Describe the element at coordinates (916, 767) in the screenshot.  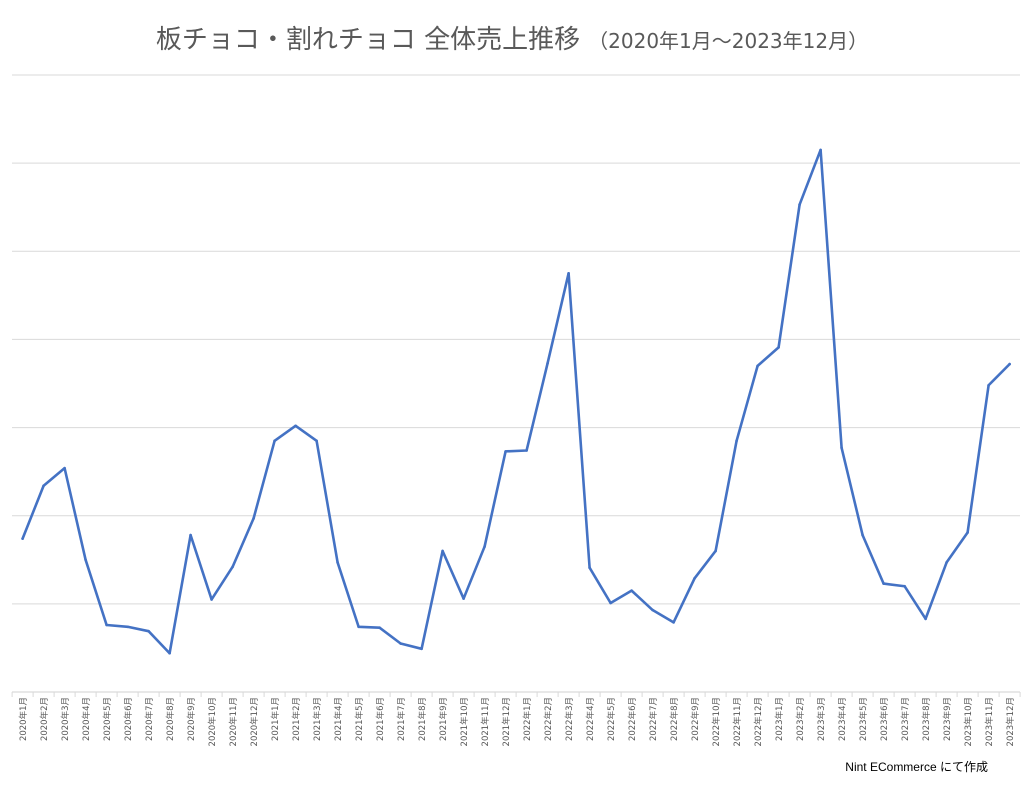
I see `credit-text: Nint ECommerce にて作成` at that location.